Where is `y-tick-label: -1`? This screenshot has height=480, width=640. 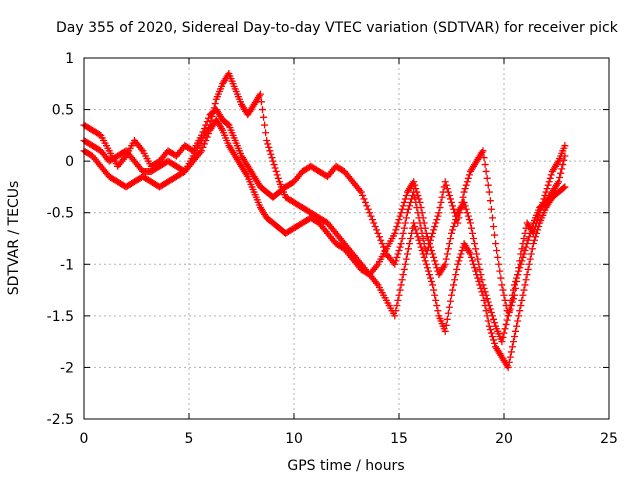
y-tick-label: -1 is located at coordinates (67, 265).